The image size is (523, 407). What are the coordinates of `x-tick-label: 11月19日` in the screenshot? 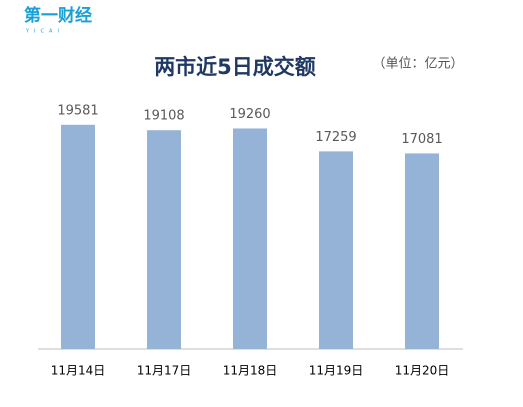 It's located at (336, 371).